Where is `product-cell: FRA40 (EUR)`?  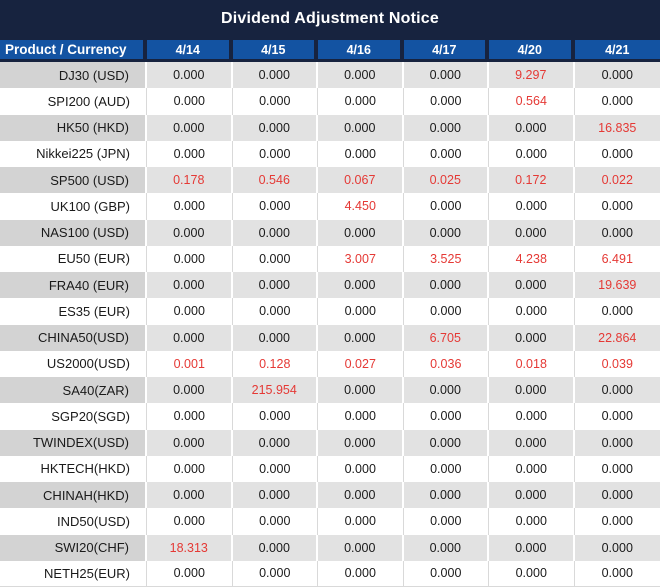
product-cell: FRA40 (EUR) is located at coordinates (73, 285).